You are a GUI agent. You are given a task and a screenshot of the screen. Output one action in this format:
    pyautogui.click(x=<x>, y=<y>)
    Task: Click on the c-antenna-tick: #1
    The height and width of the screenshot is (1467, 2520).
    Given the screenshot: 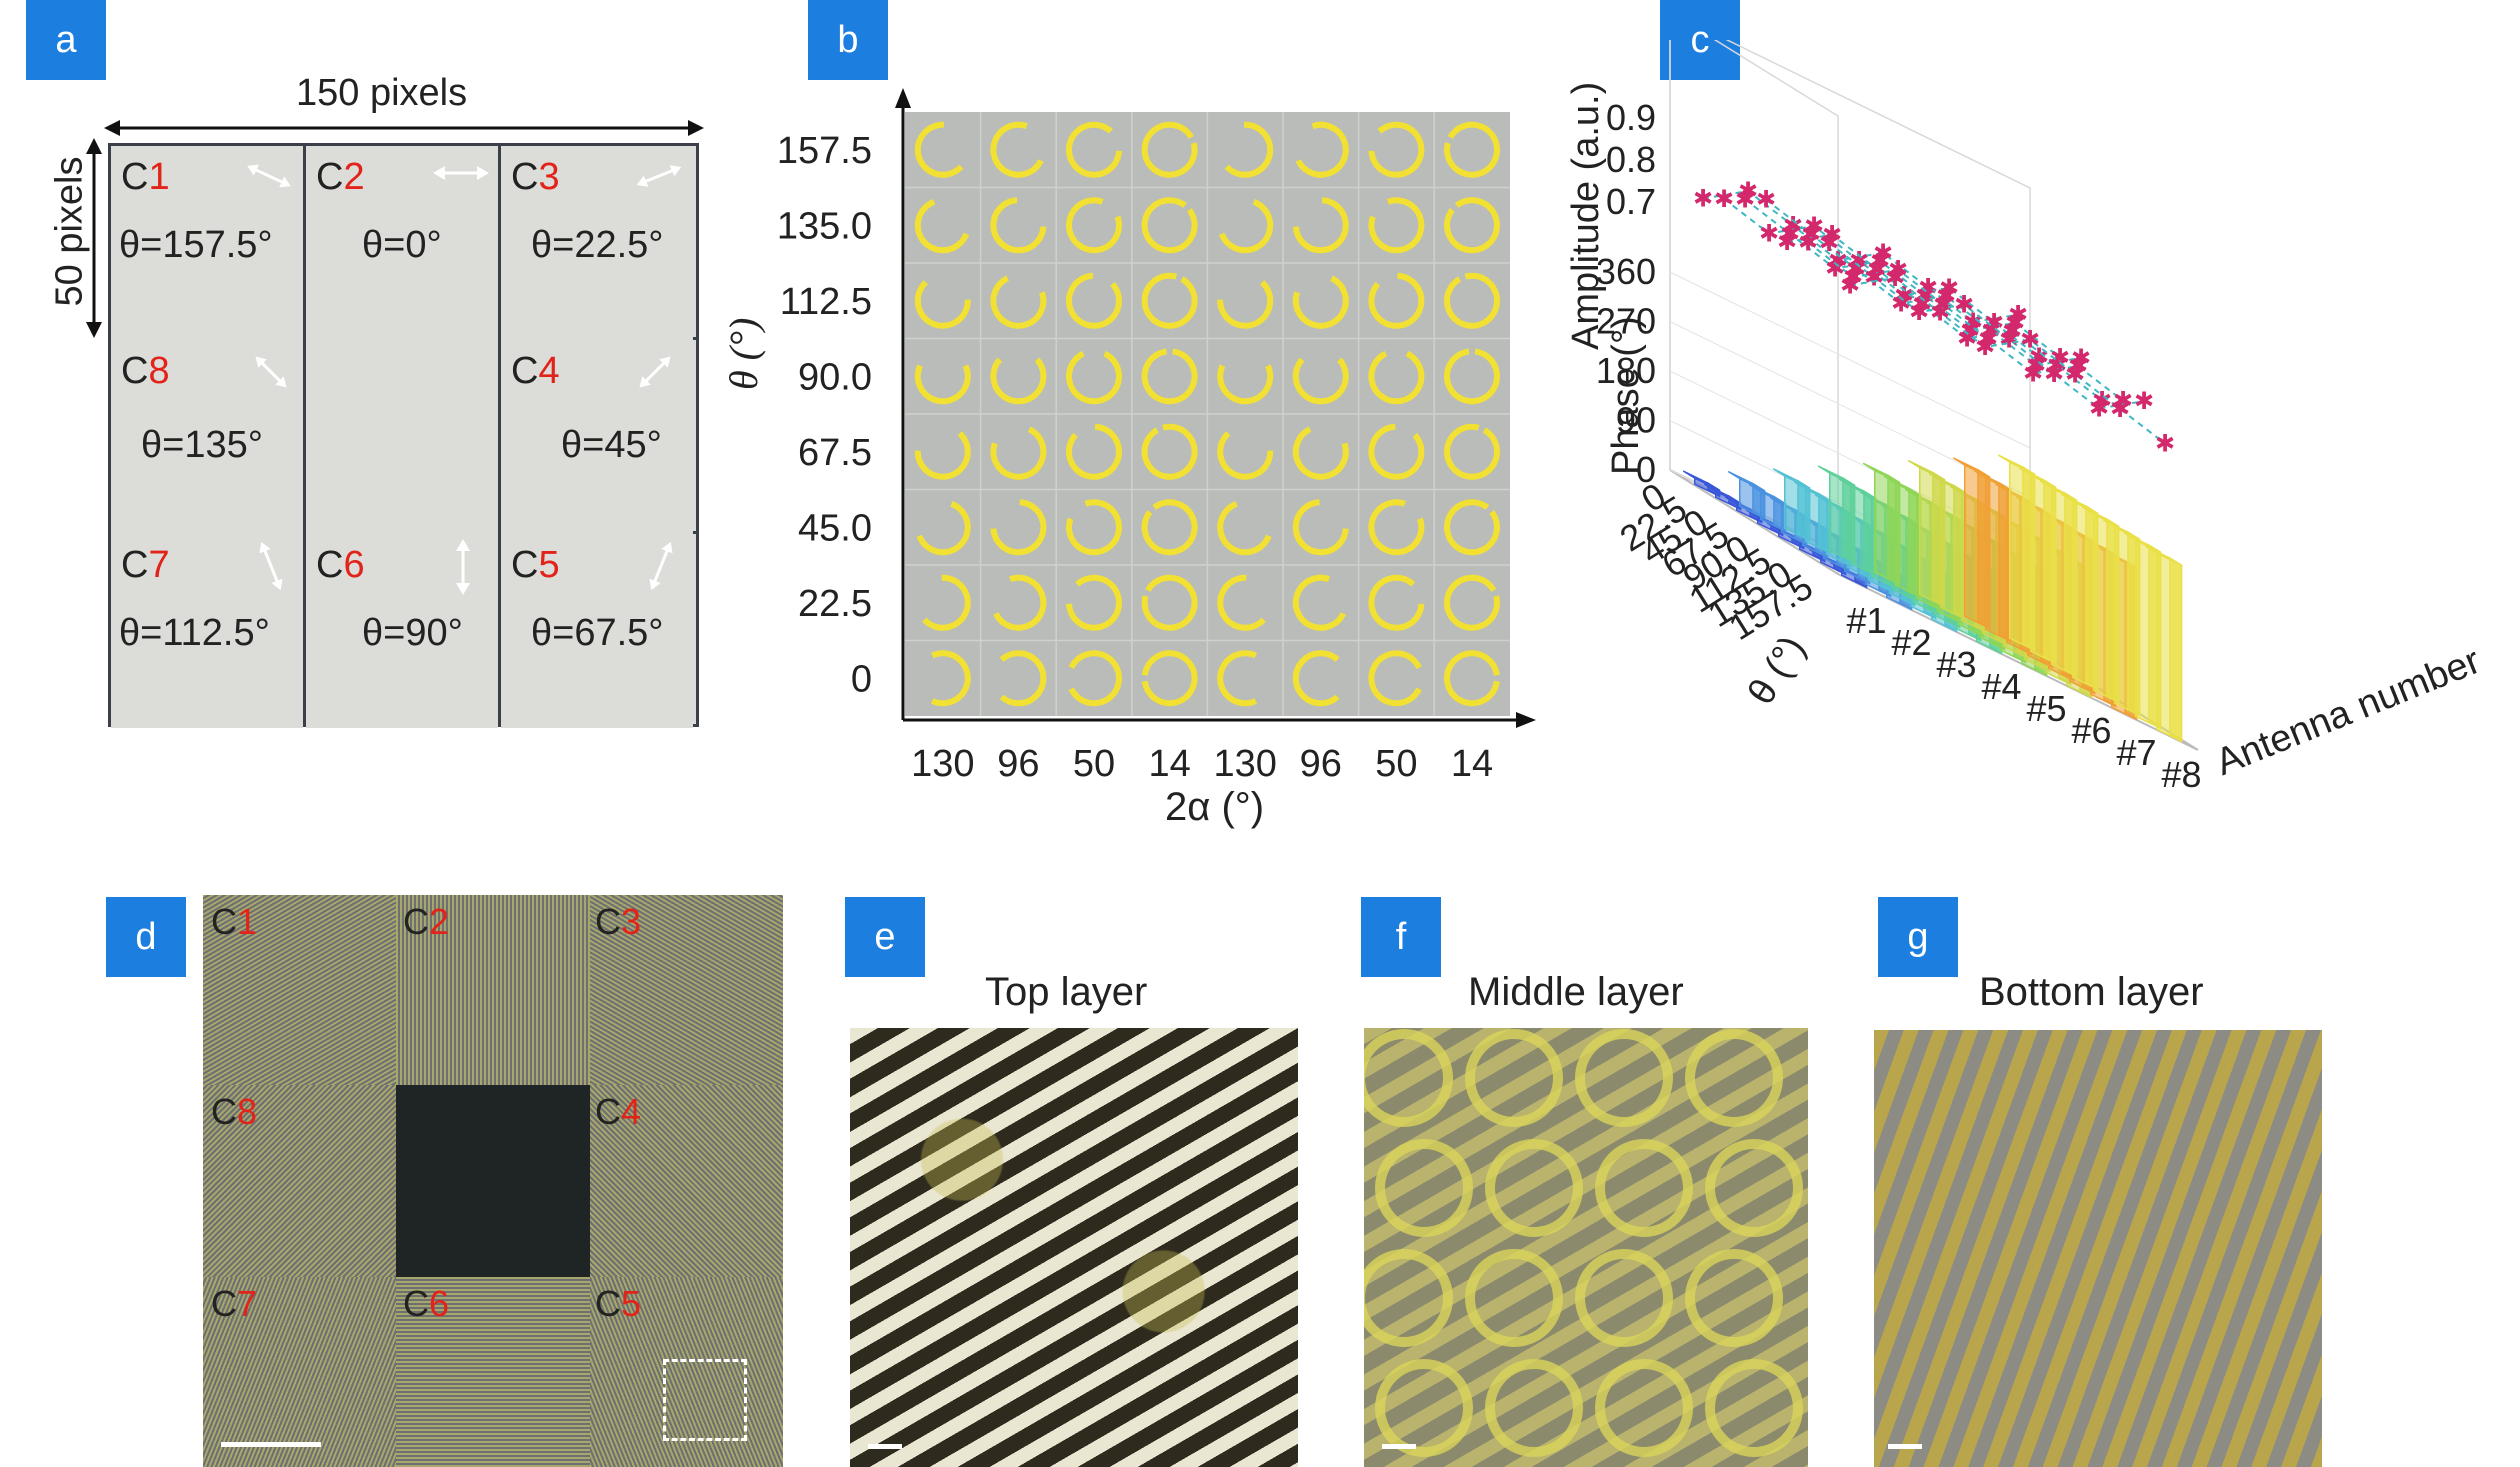 What is the action you would take?
    pyautogui.click(x=1866, y=620)
    